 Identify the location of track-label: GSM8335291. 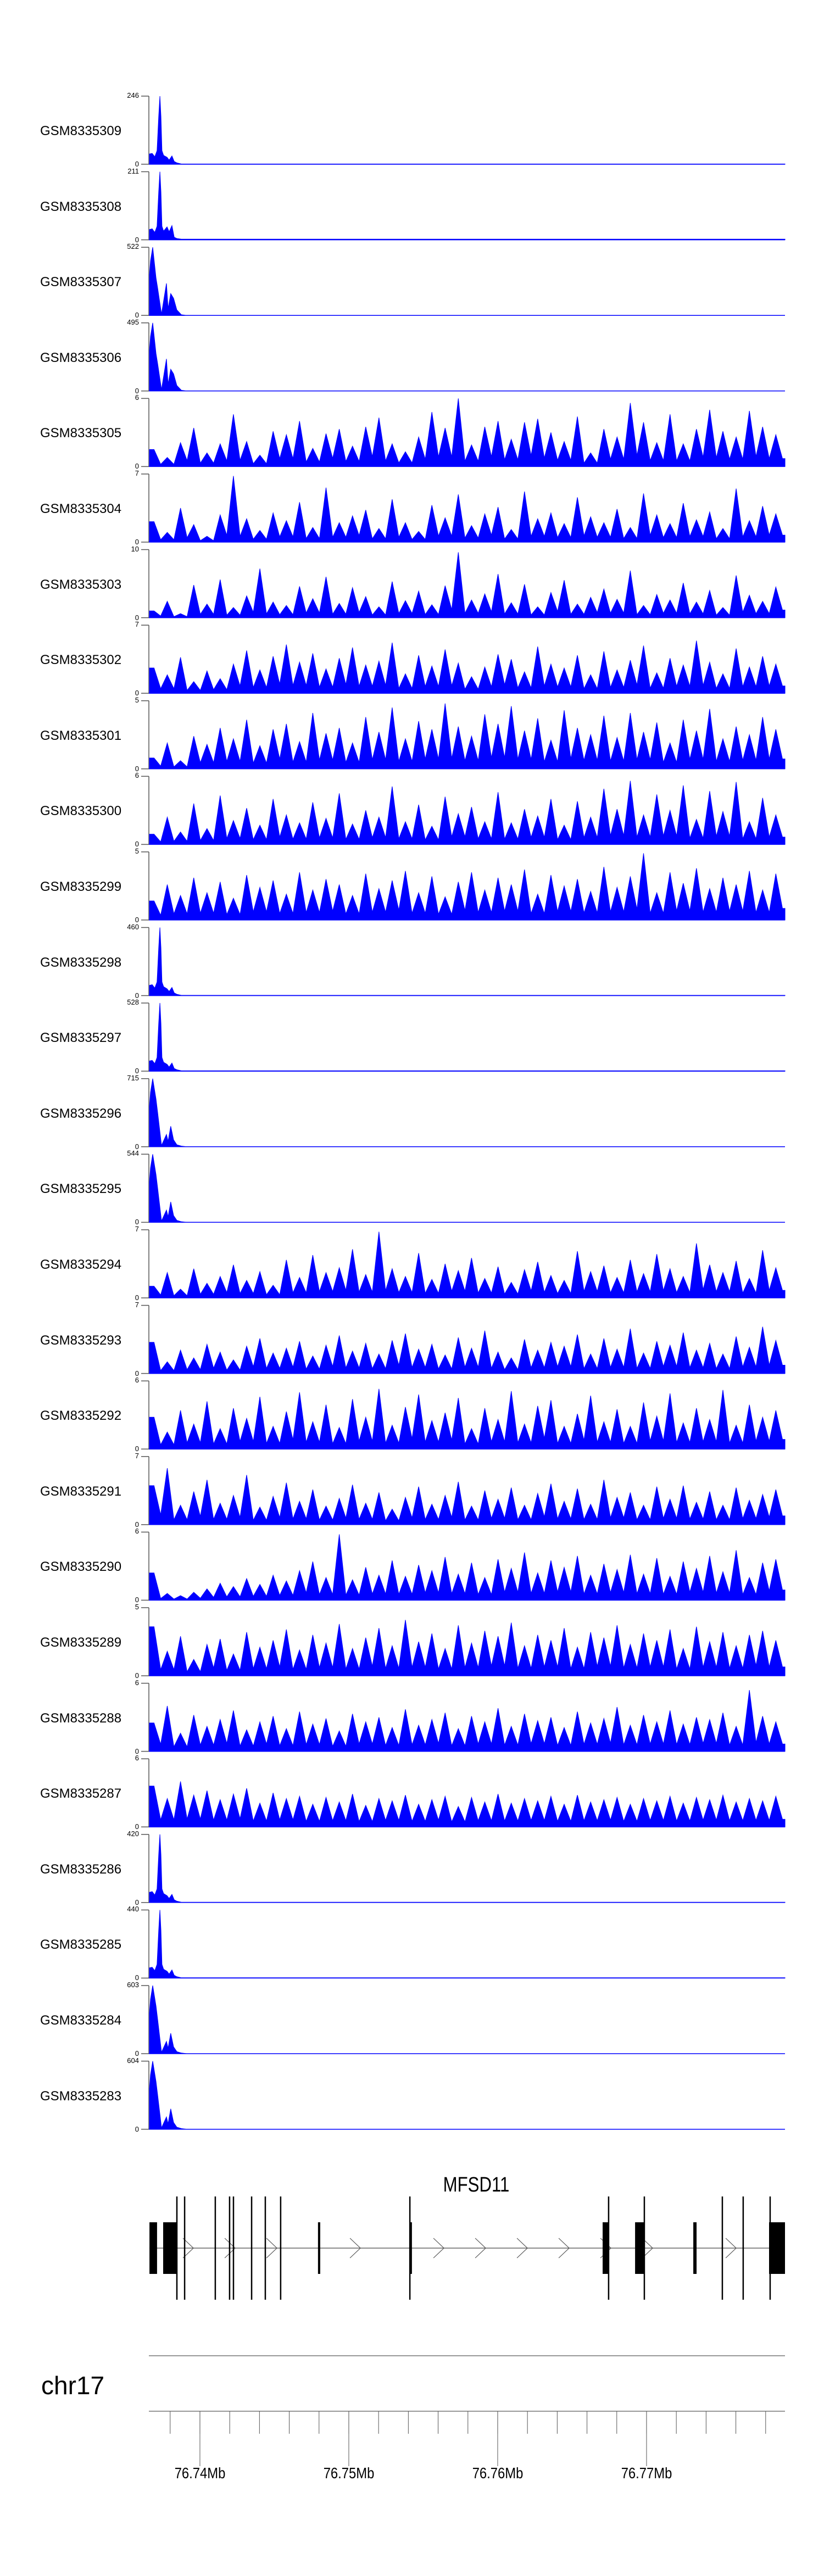
(81, 1491).